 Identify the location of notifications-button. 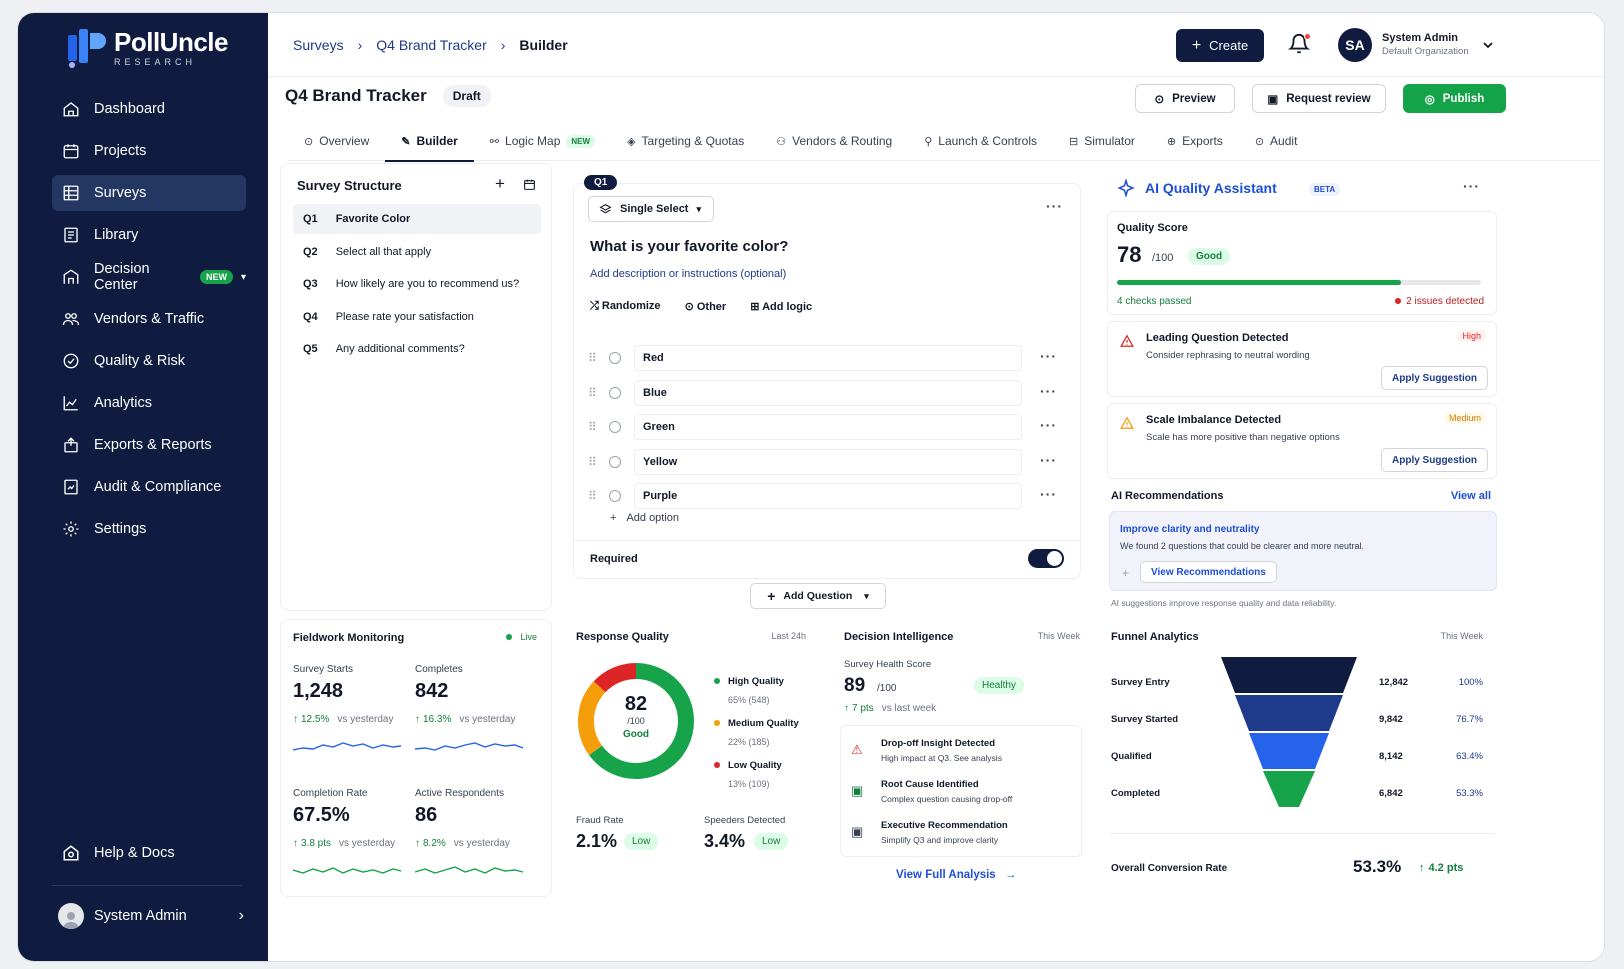
(1299, 45).